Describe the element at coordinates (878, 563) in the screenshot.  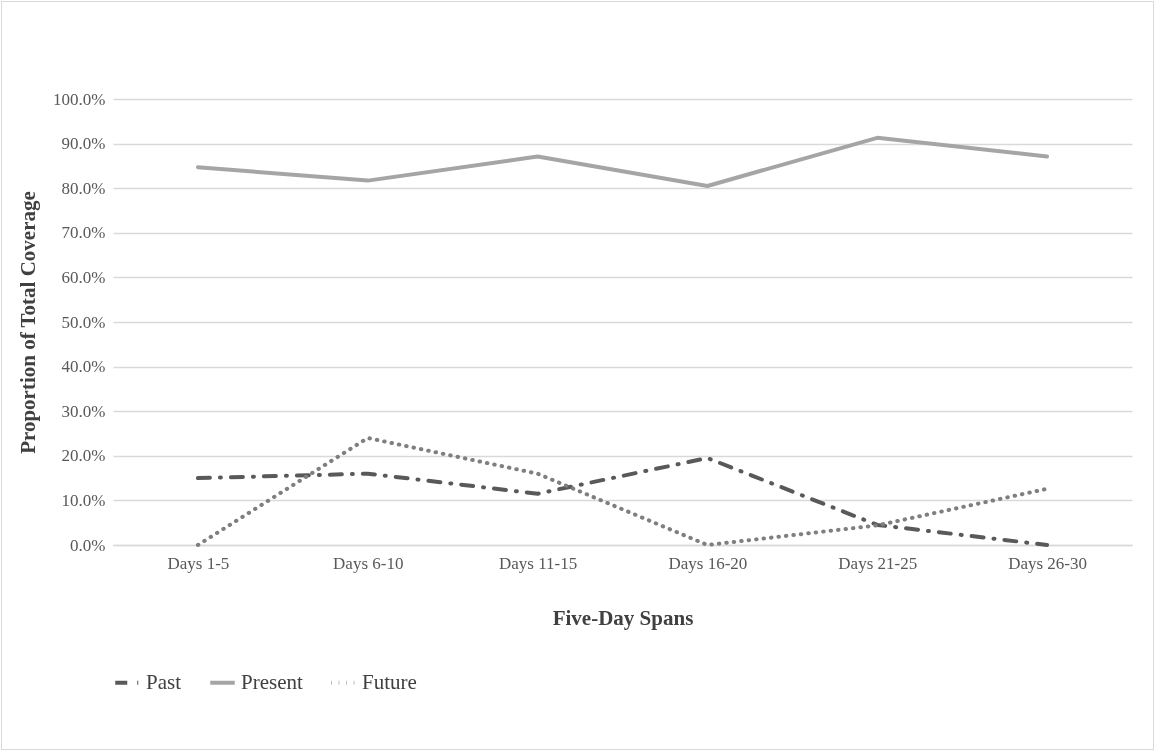
I see `x-tick-label: Days 21-25` at that location.